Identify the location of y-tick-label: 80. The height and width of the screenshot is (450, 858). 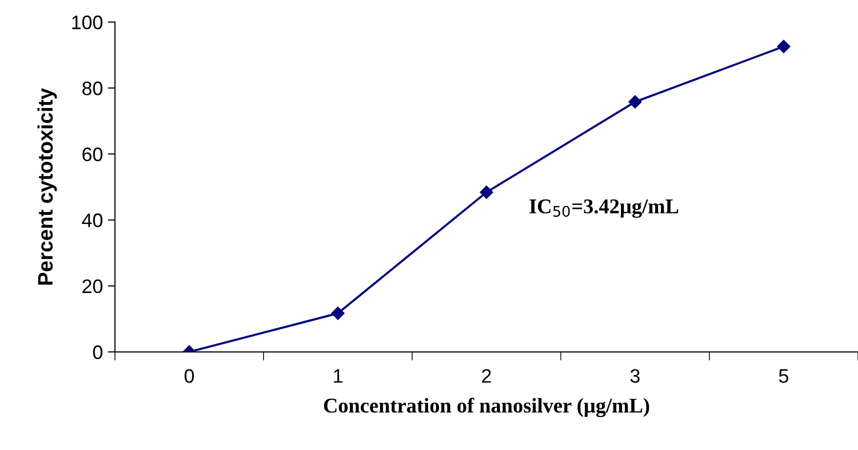
(92, 88).